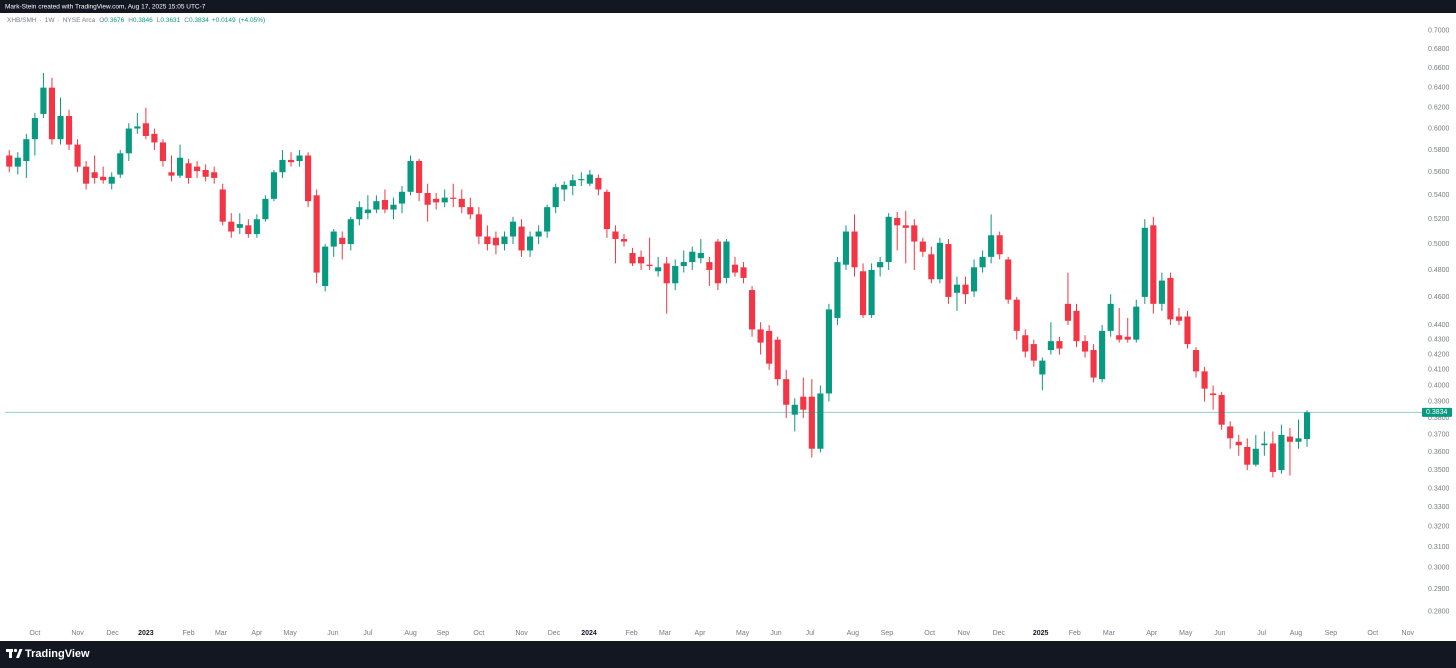 Image resolution: width=1456 pixels, height=668 pixels. What do you see at coordinates (186, 20) in the screenshot?
I see `ohlc-letter: C` at bounding box center [186, 20].